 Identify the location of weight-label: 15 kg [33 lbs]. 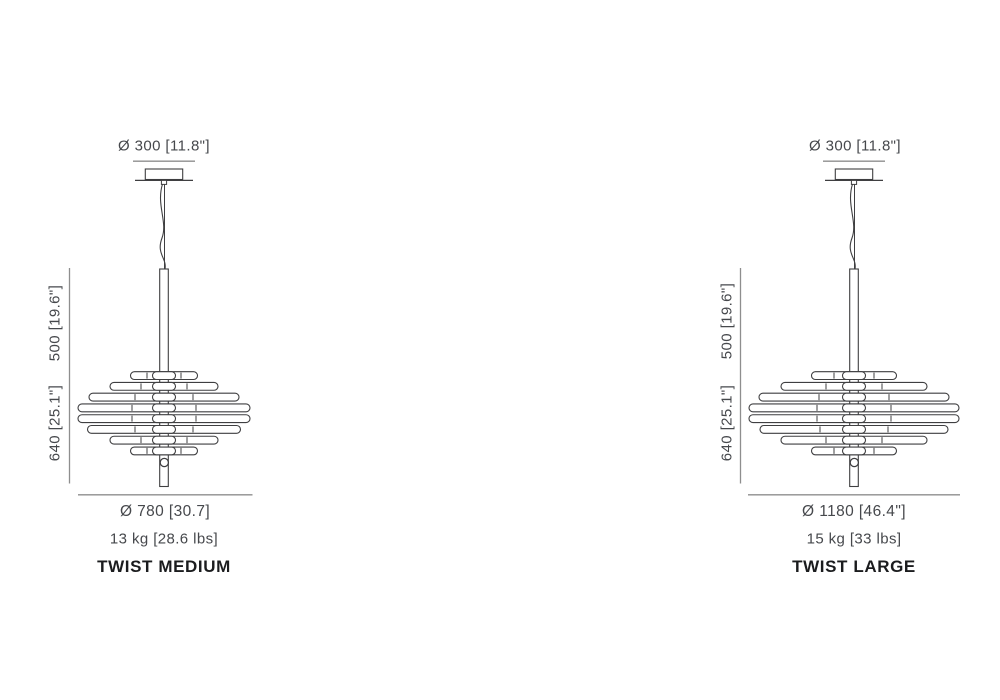
(854, 539).